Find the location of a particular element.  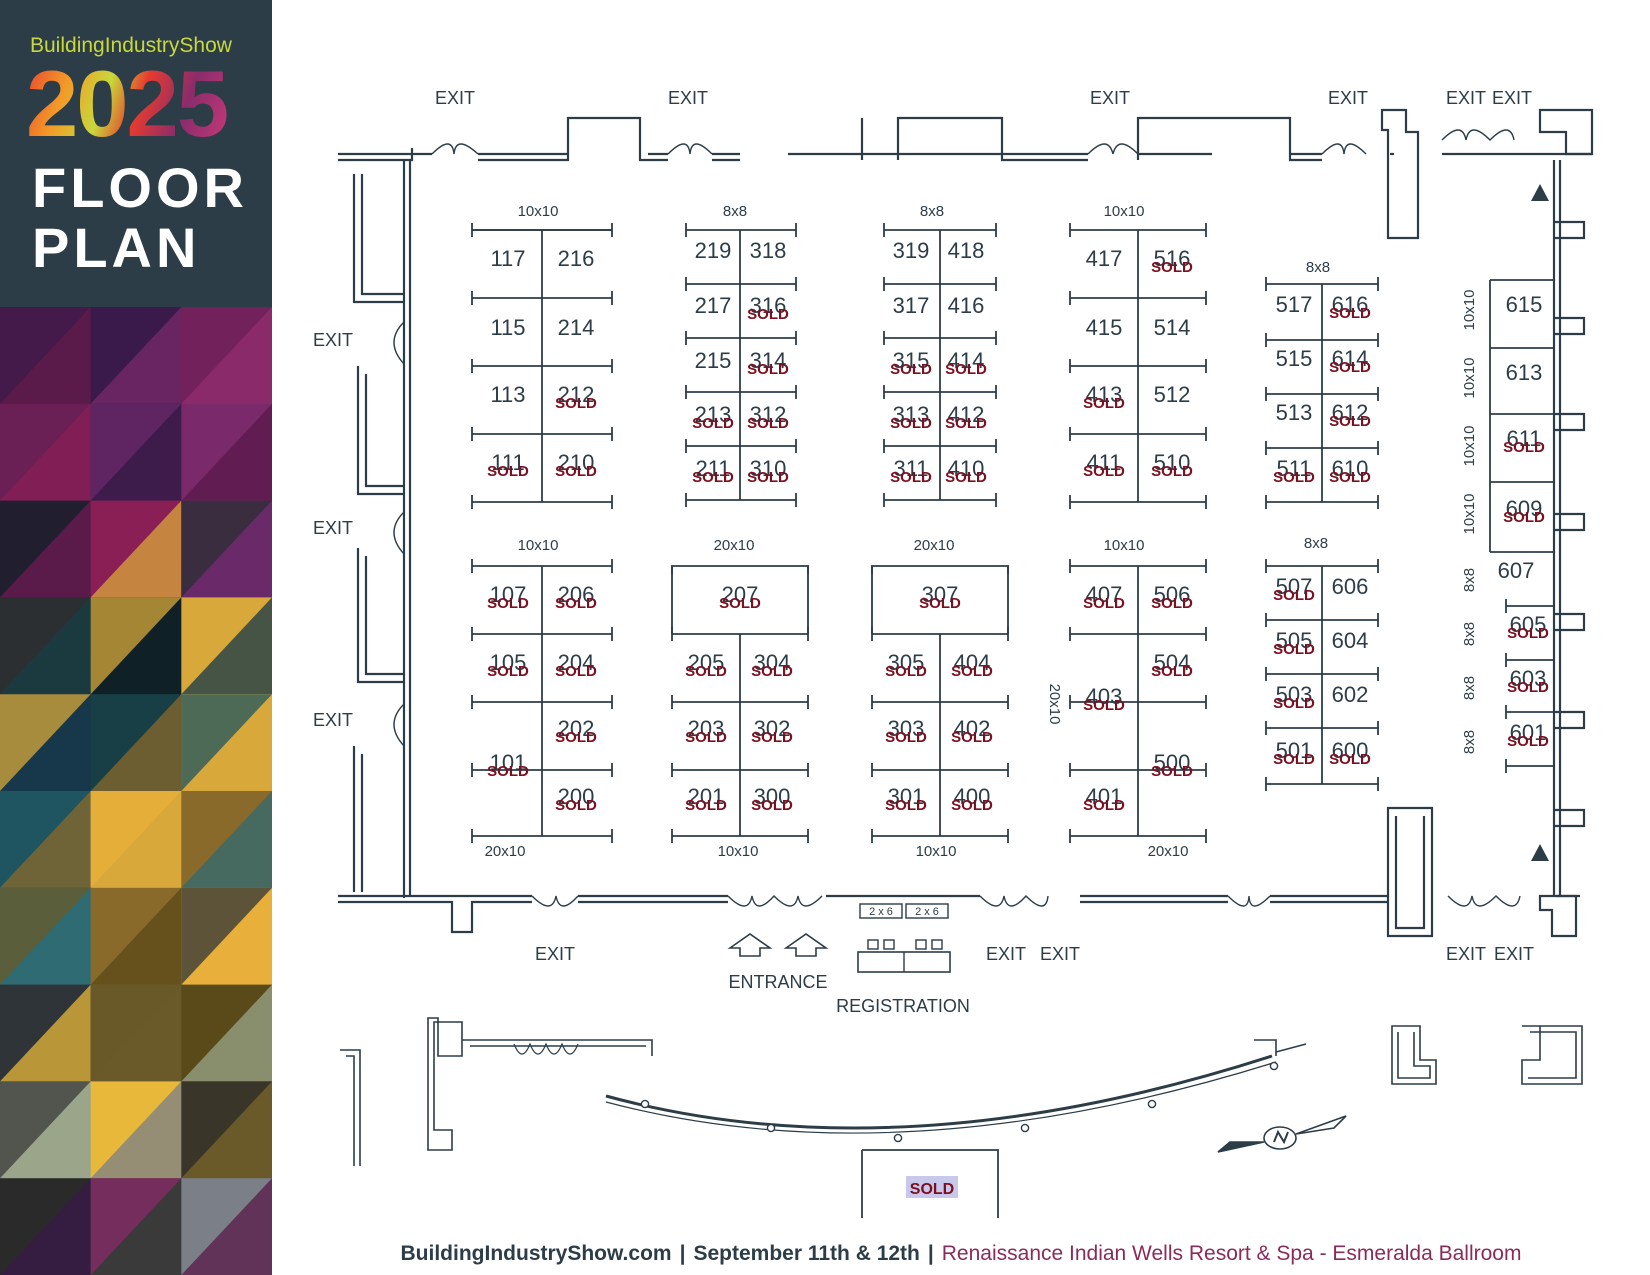

booth-219: 219 is located at coordinates (713, 250).